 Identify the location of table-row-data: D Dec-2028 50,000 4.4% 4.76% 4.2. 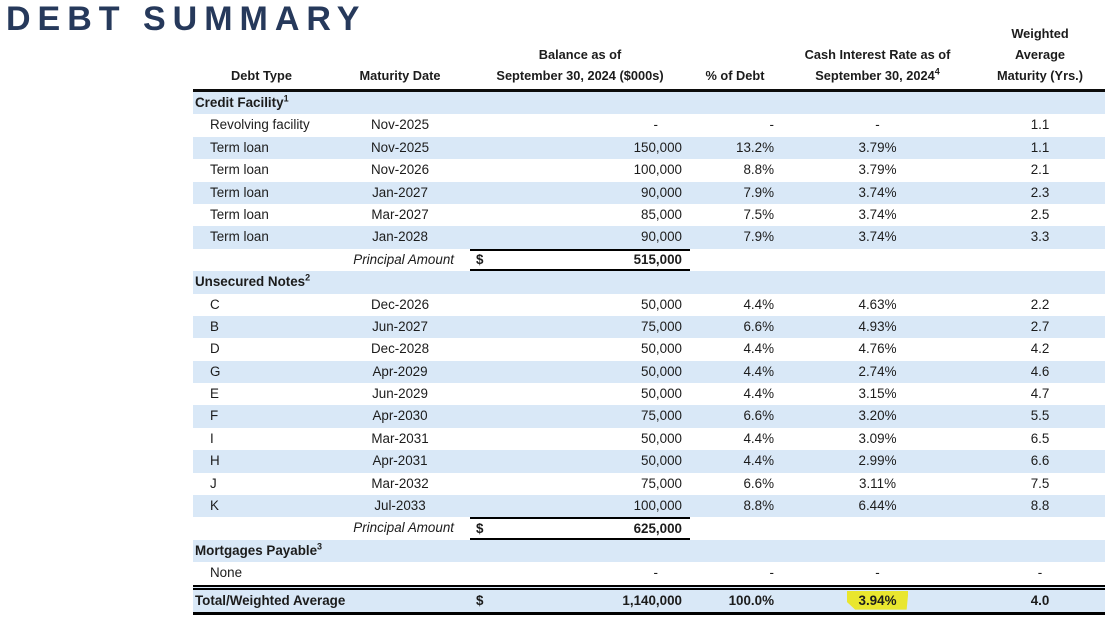
(649, 349).